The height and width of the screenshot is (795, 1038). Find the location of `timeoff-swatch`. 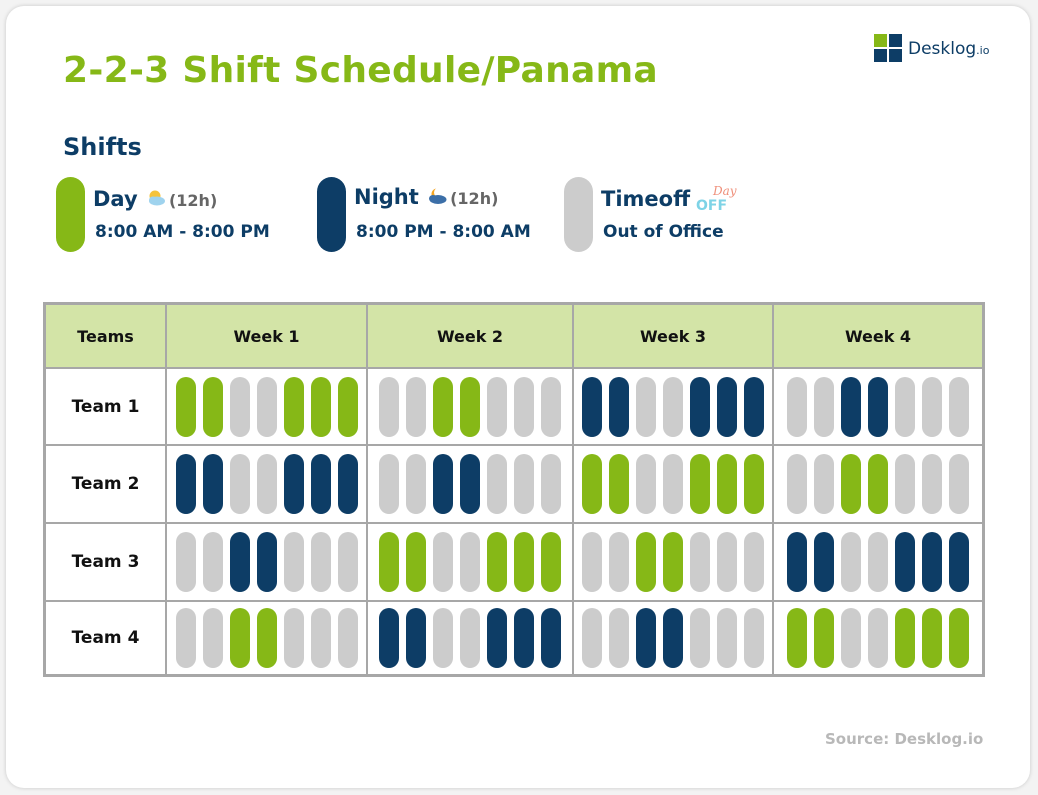

timeoff-swatch is located at coordinates (578, 214).